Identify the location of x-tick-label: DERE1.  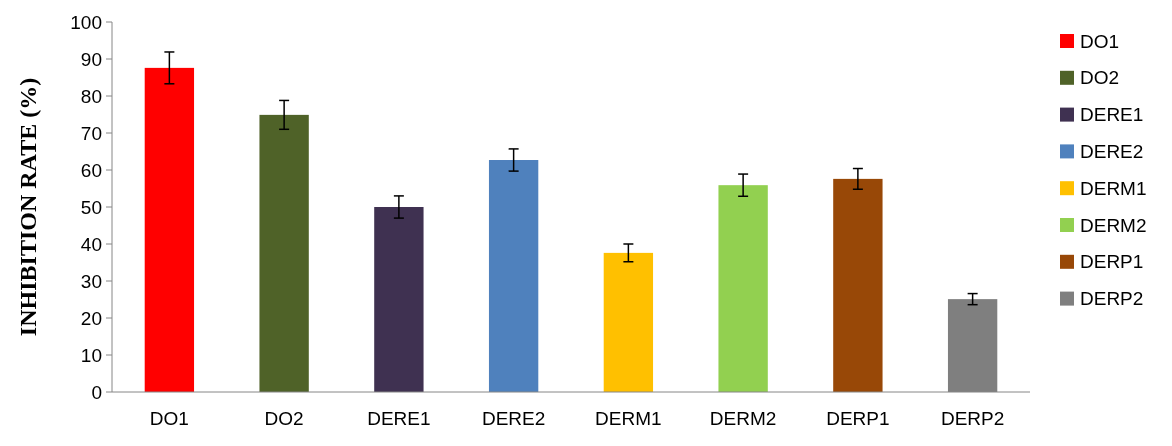
(399, 418).